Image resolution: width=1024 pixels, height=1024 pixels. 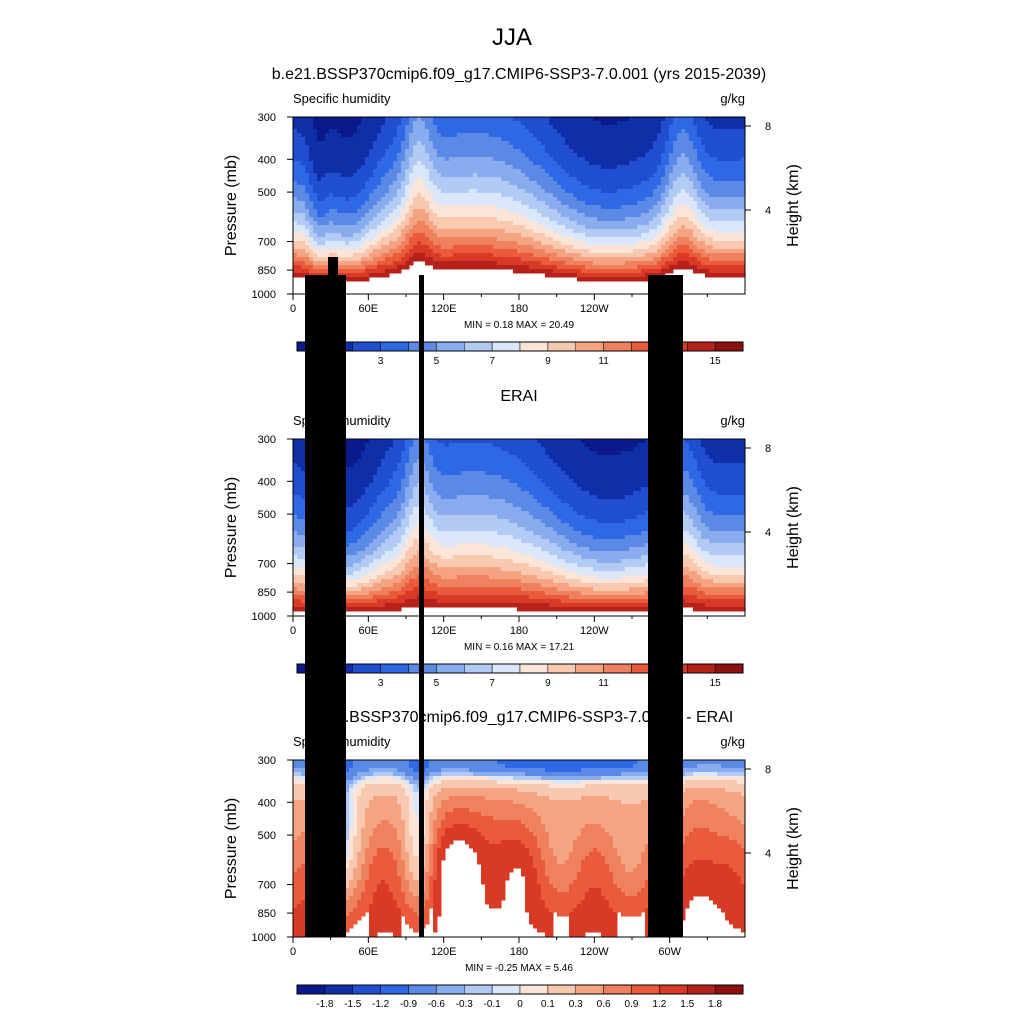 I want to click on y-tick-label: 300, so click(x=267, y=440).